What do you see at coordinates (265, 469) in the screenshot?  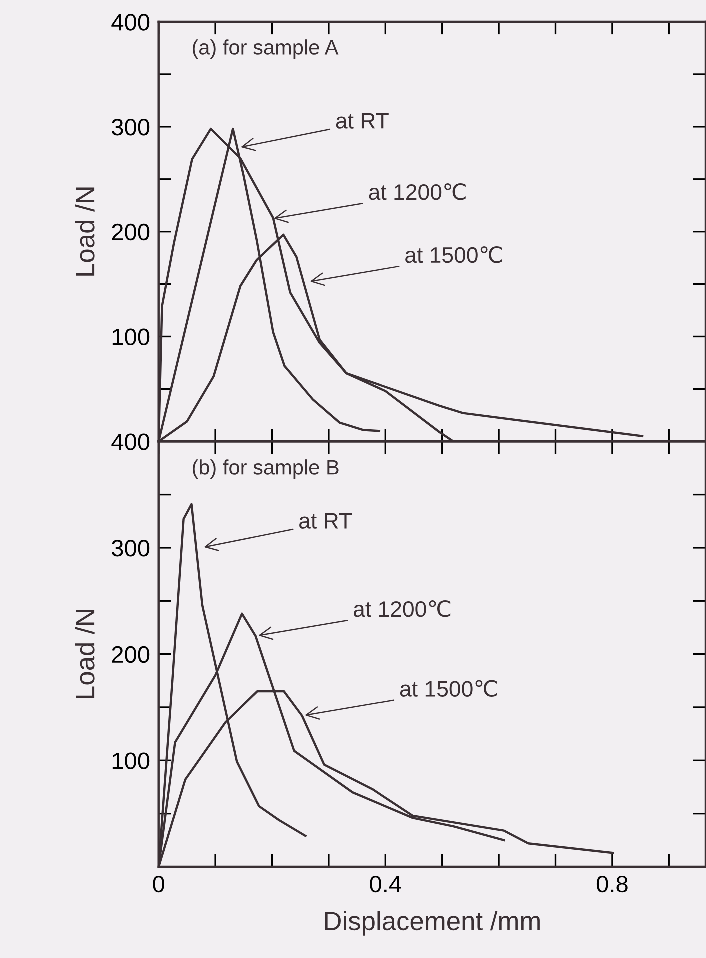 I see `text: (b) for sample B` at bounding box center [265, 469].